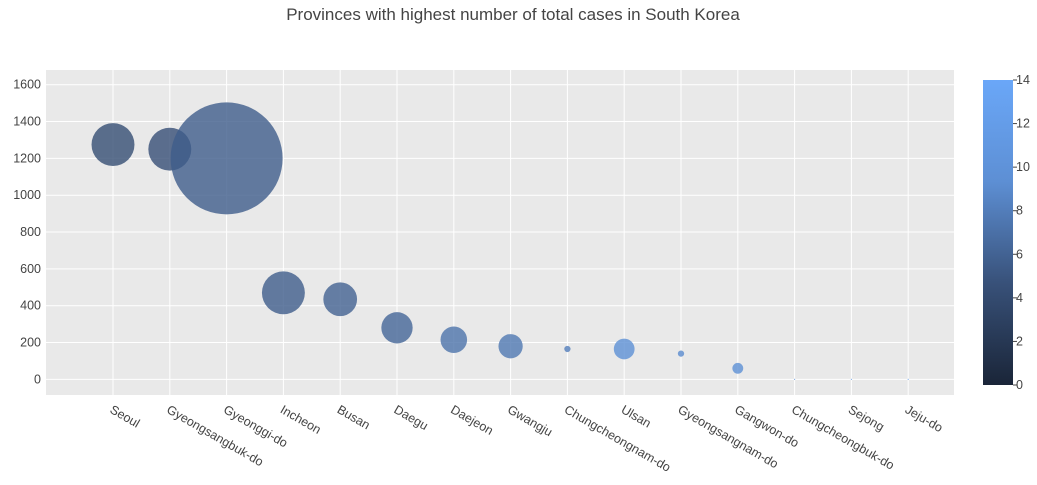 Image resolution: width=1037 pixels, height=485 pixels. I want to click on bubble-gyeonggi-do, so click(226, 158).